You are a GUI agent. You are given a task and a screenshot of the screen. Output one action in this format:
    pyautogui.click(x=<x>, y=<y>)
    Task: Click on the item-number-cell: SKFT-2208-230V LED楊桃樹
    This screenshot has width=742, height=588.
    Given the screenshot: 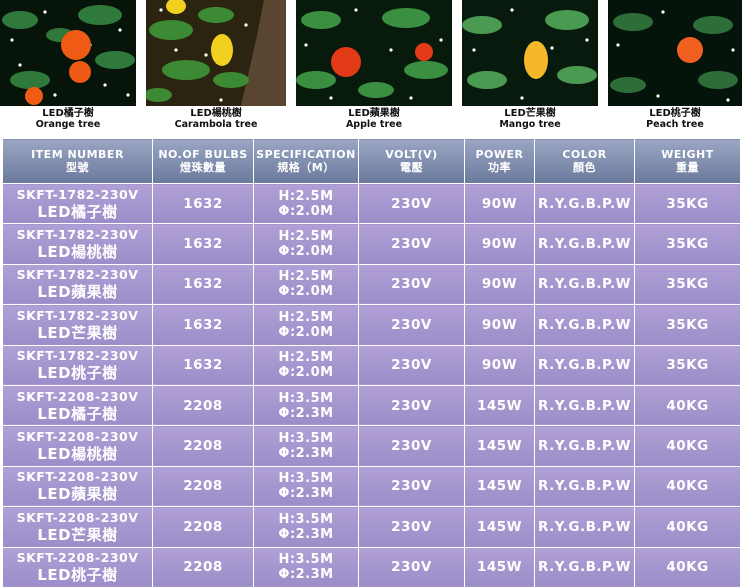 What is the action you would take?
    pyautogui.click(x=77, y=446)
    